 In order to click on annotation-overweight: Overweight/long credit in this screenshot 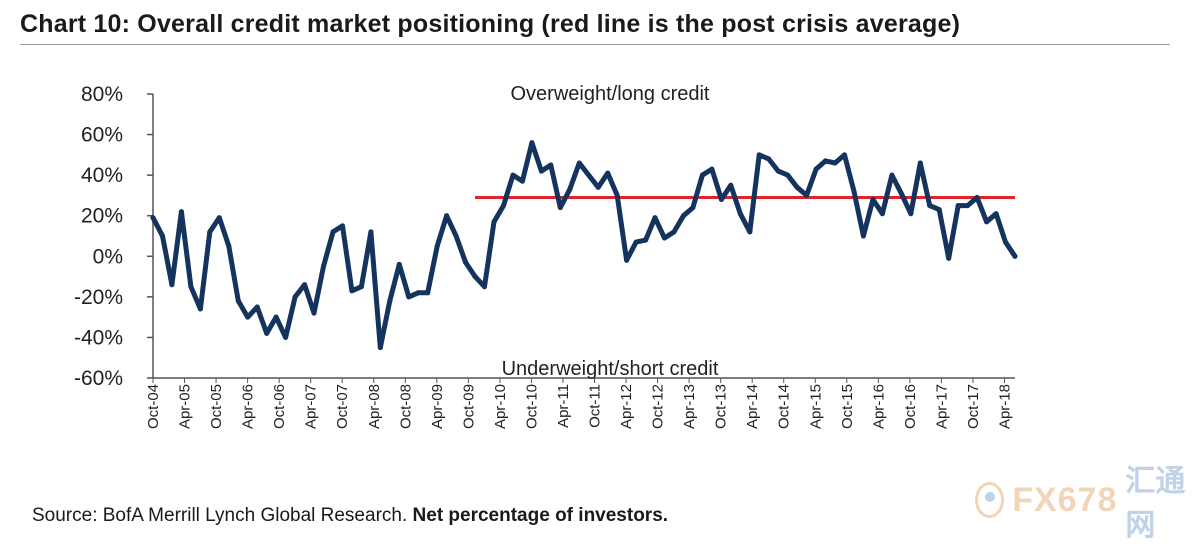, I will do `click(610, 94)`.